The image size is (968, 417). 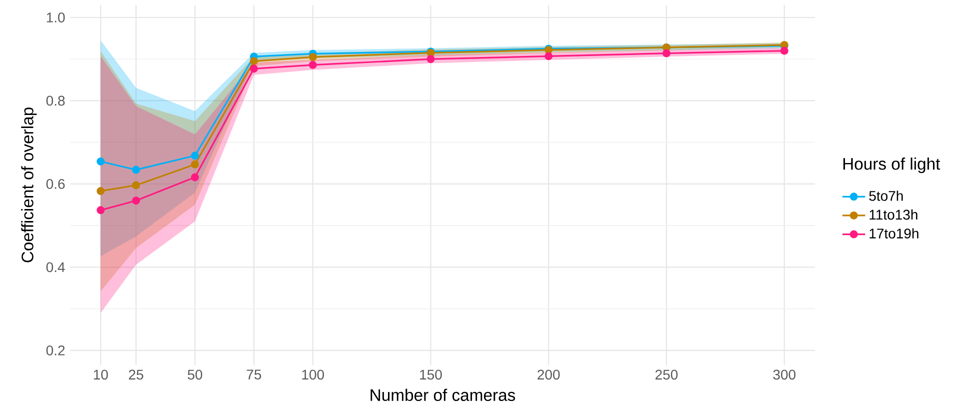 What do you see at coordinates (136, 375) in the screenshot?
I see `x-tick-label: 25` at bounding box center [136, 375].